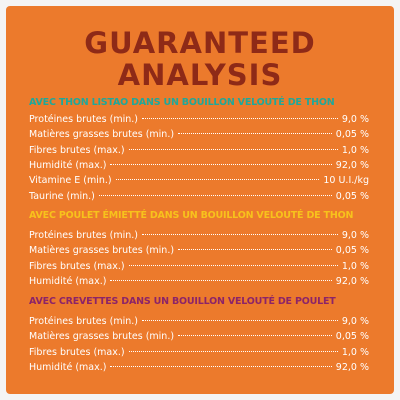 This screenshot has width=400, height=400. Describe the element at coordinates (70, 181) in the screenshot. I see `nutrient-label: Vitamine E (min.)` at that location.